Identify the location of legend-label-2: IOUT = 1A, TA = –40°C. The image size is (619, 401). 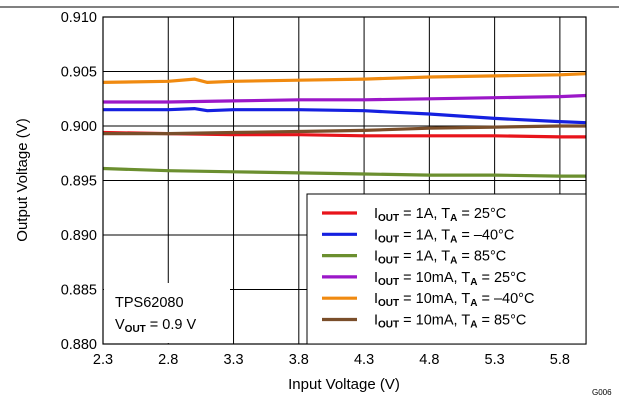
(444, 236).